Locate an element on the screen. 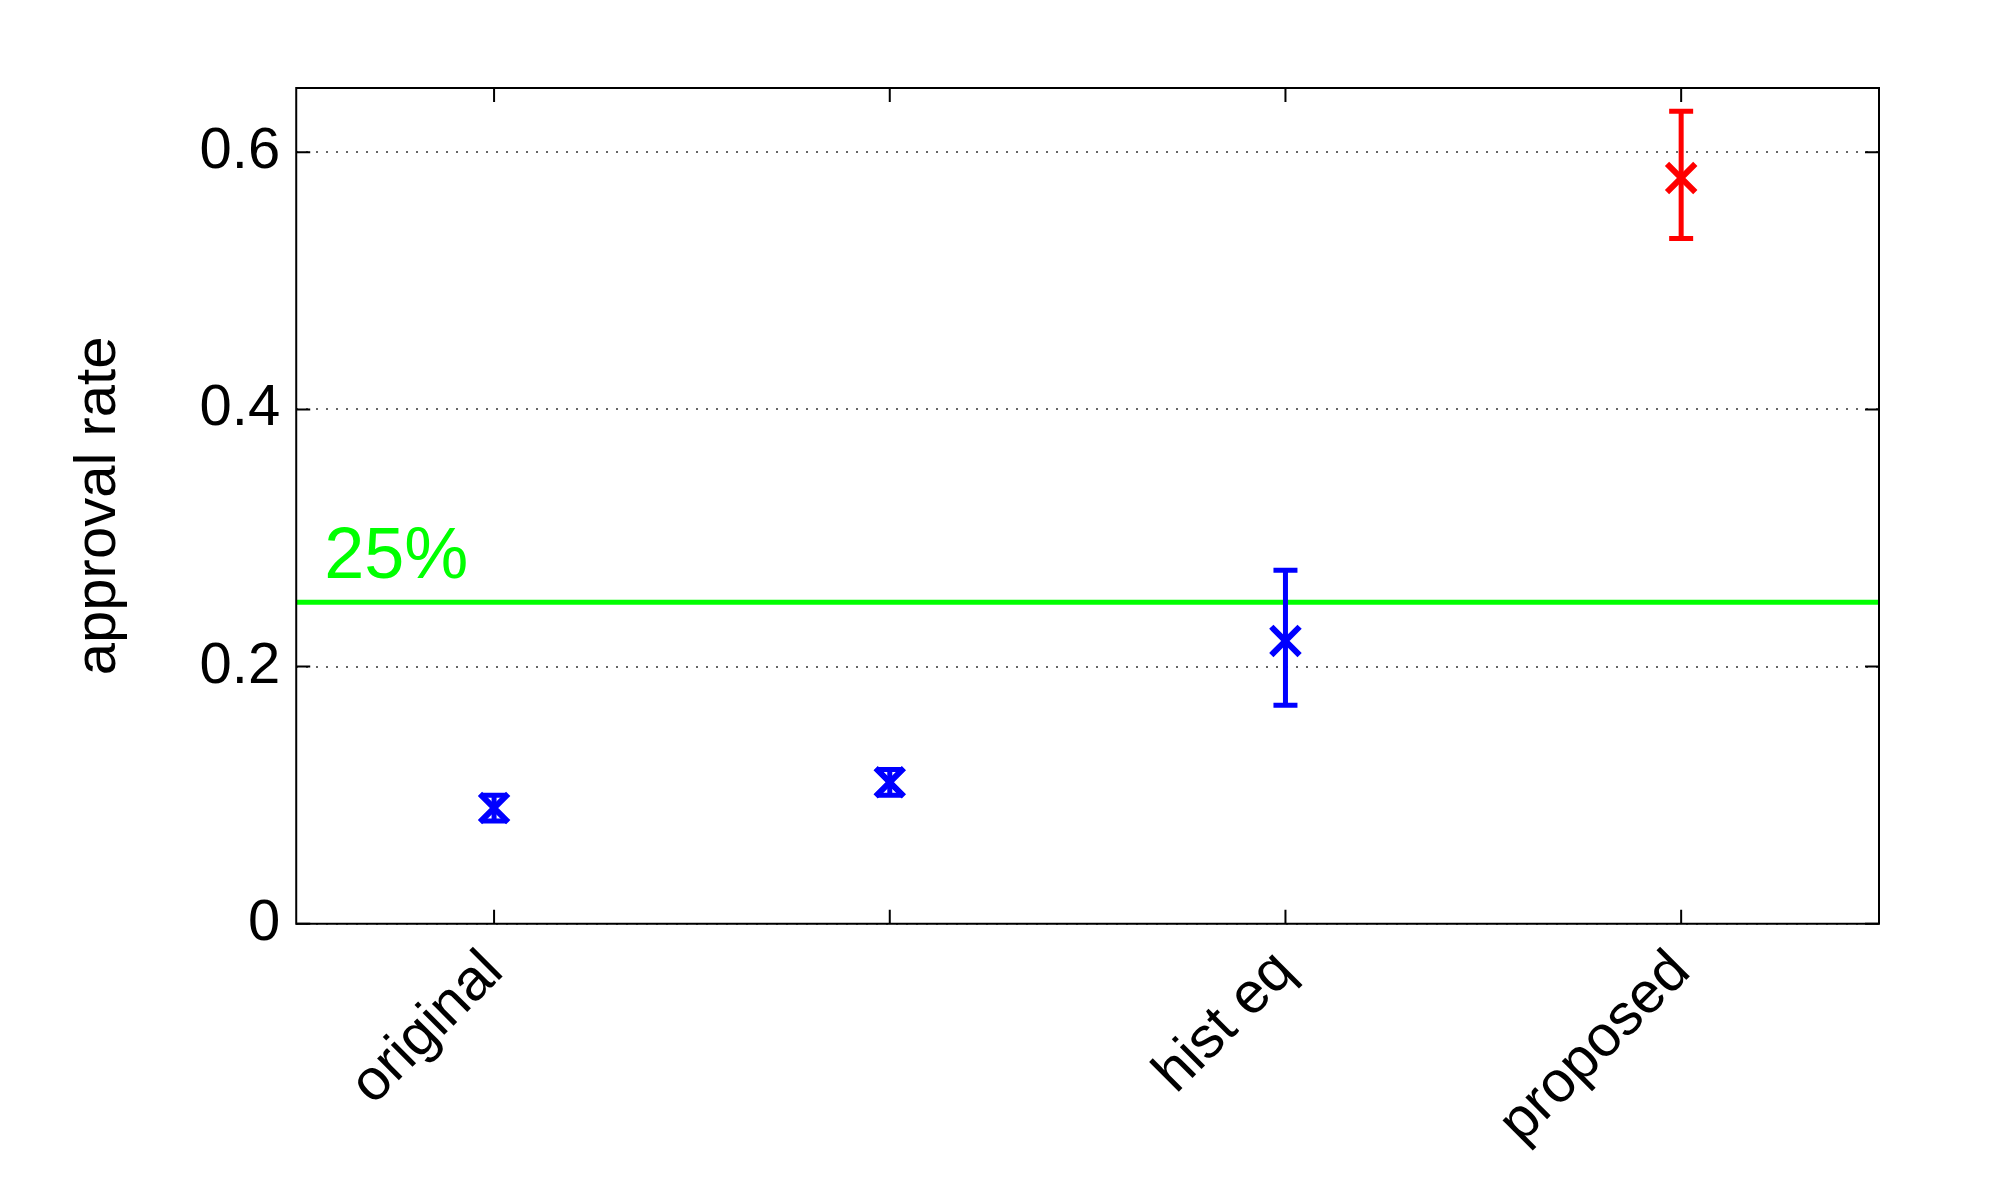  x-tick-label: hist eq is located at coordinates (1222, 1020).